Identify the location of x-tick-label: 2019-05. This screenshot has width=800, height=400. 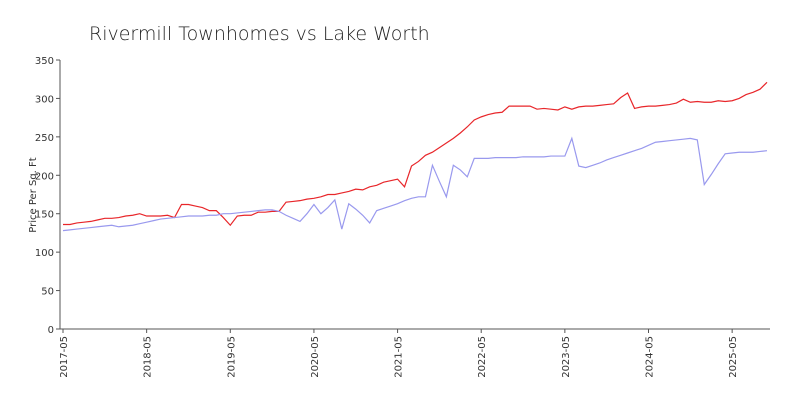
(231, 357).